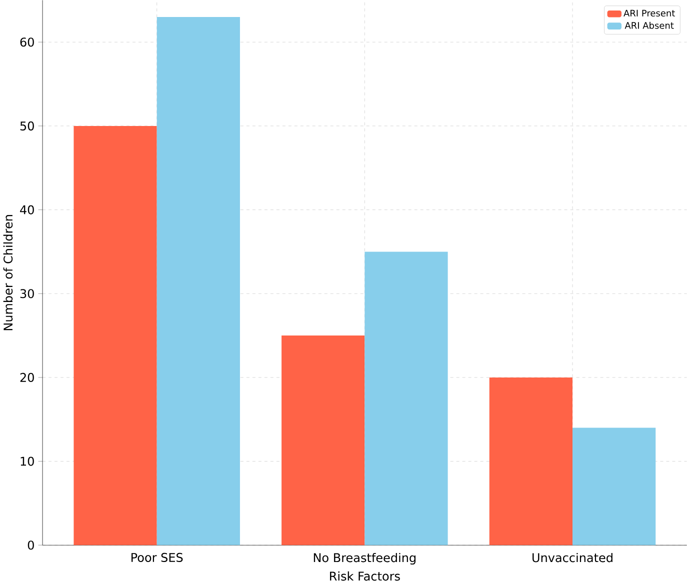  I want to click on x-tick-label: No Breastfeeding, so click(365, 558).